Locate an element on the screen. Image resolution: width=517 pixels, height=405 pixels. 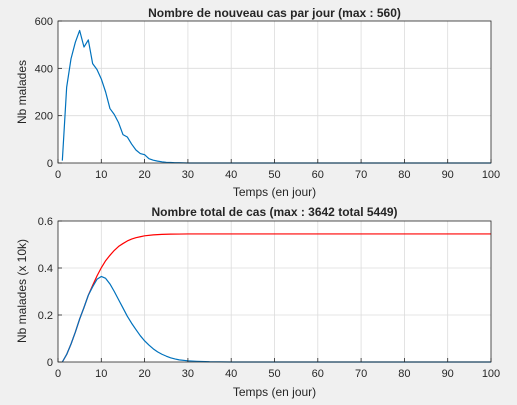
y-axis-label: Nb malades is located at coordinates (22, 92).